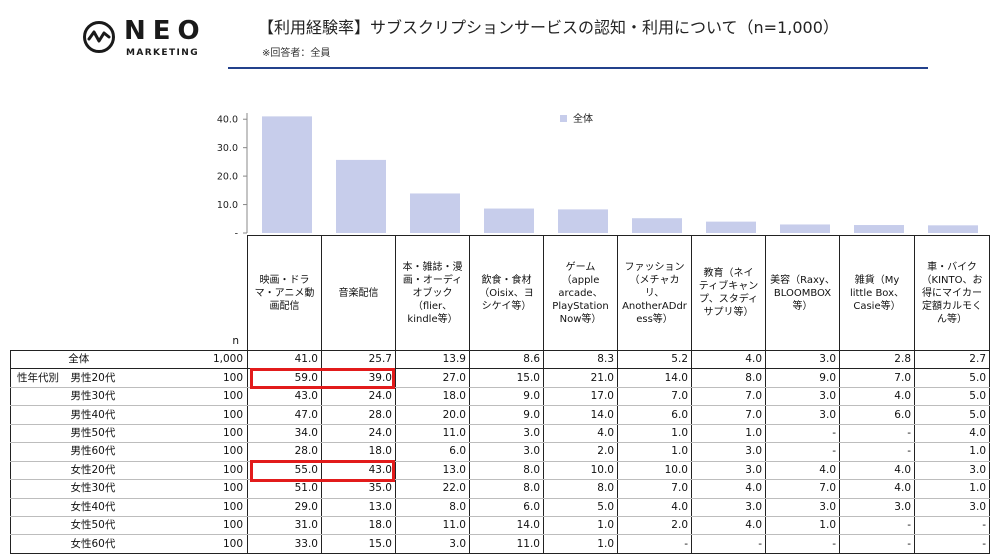  I want to click on table-cell: 29.0, so click(284, 507).